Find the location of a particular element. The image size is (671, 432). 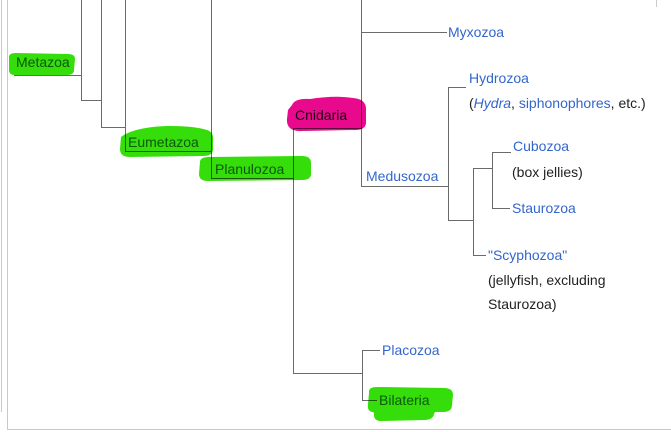

label-cnidaria: Cnidaria is located at coordinates (321, 115).